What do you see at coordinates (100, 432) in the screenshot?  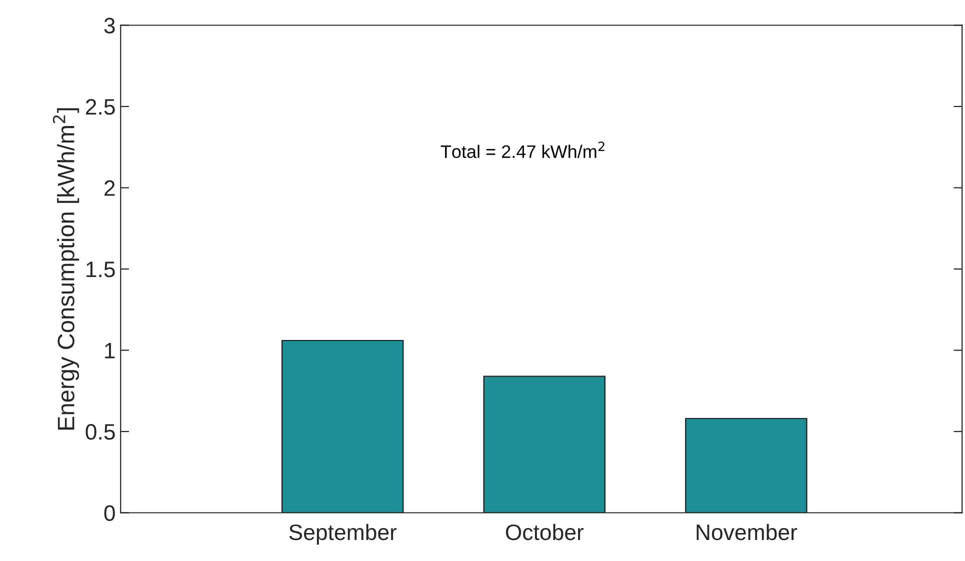 I see `y-tick-label: 0.5` at bounding box center [100, 432].